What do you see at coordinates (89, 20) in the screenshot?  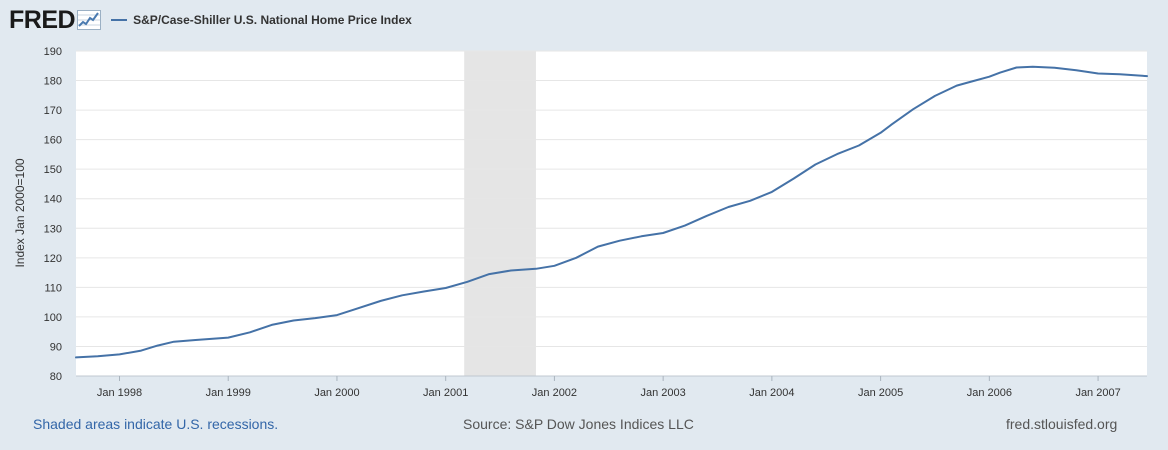 I see `line-chart-icon` at bounding box center [89, 20].